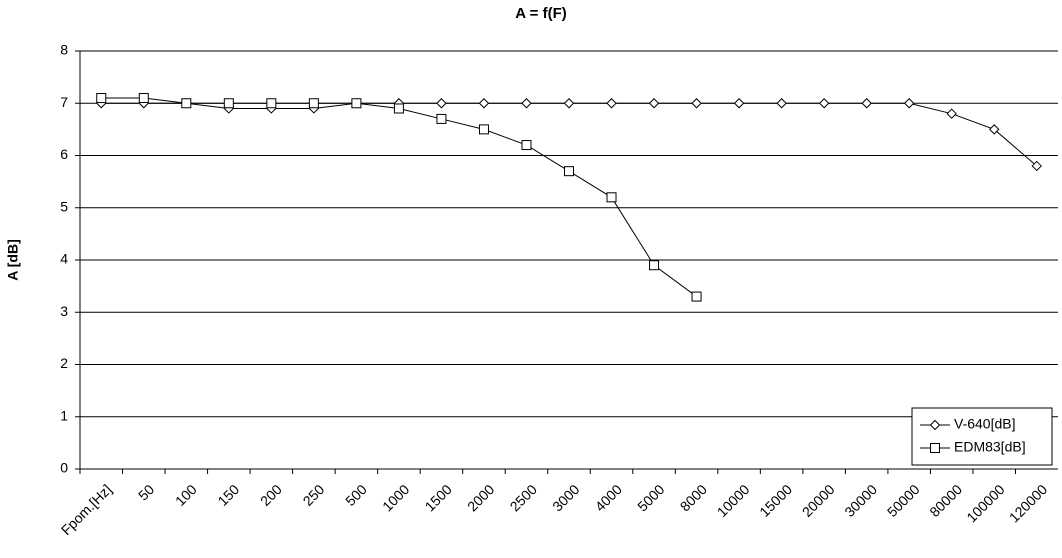  I want to click on x-tick-label: 250, so click(314, 495).